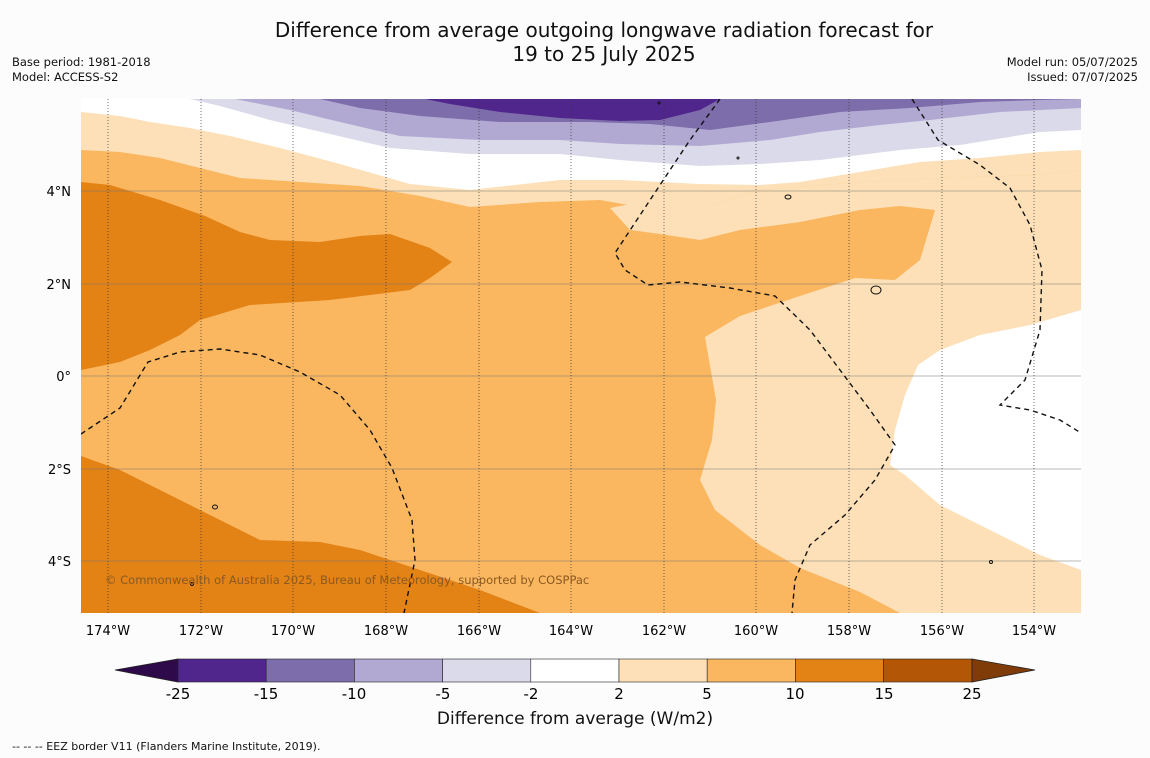  What do you see at coordinates (619, 694) in the screenshot?
I see `colorbar-tick: 2` at bounding box center [619, 694].